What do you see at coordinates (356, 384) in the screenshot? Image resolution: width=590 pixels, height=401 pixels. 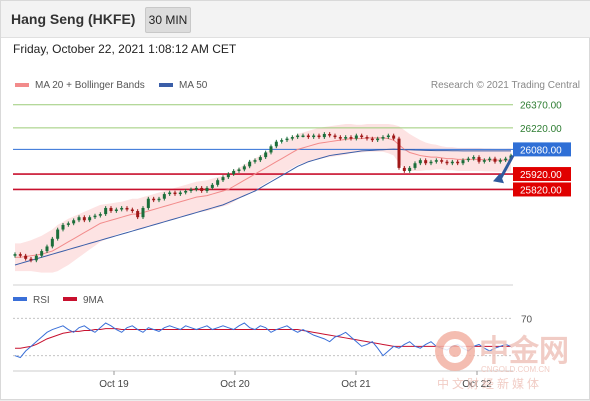 I see `x-tick-label: Oct 21` at bounding box center [356, 384].